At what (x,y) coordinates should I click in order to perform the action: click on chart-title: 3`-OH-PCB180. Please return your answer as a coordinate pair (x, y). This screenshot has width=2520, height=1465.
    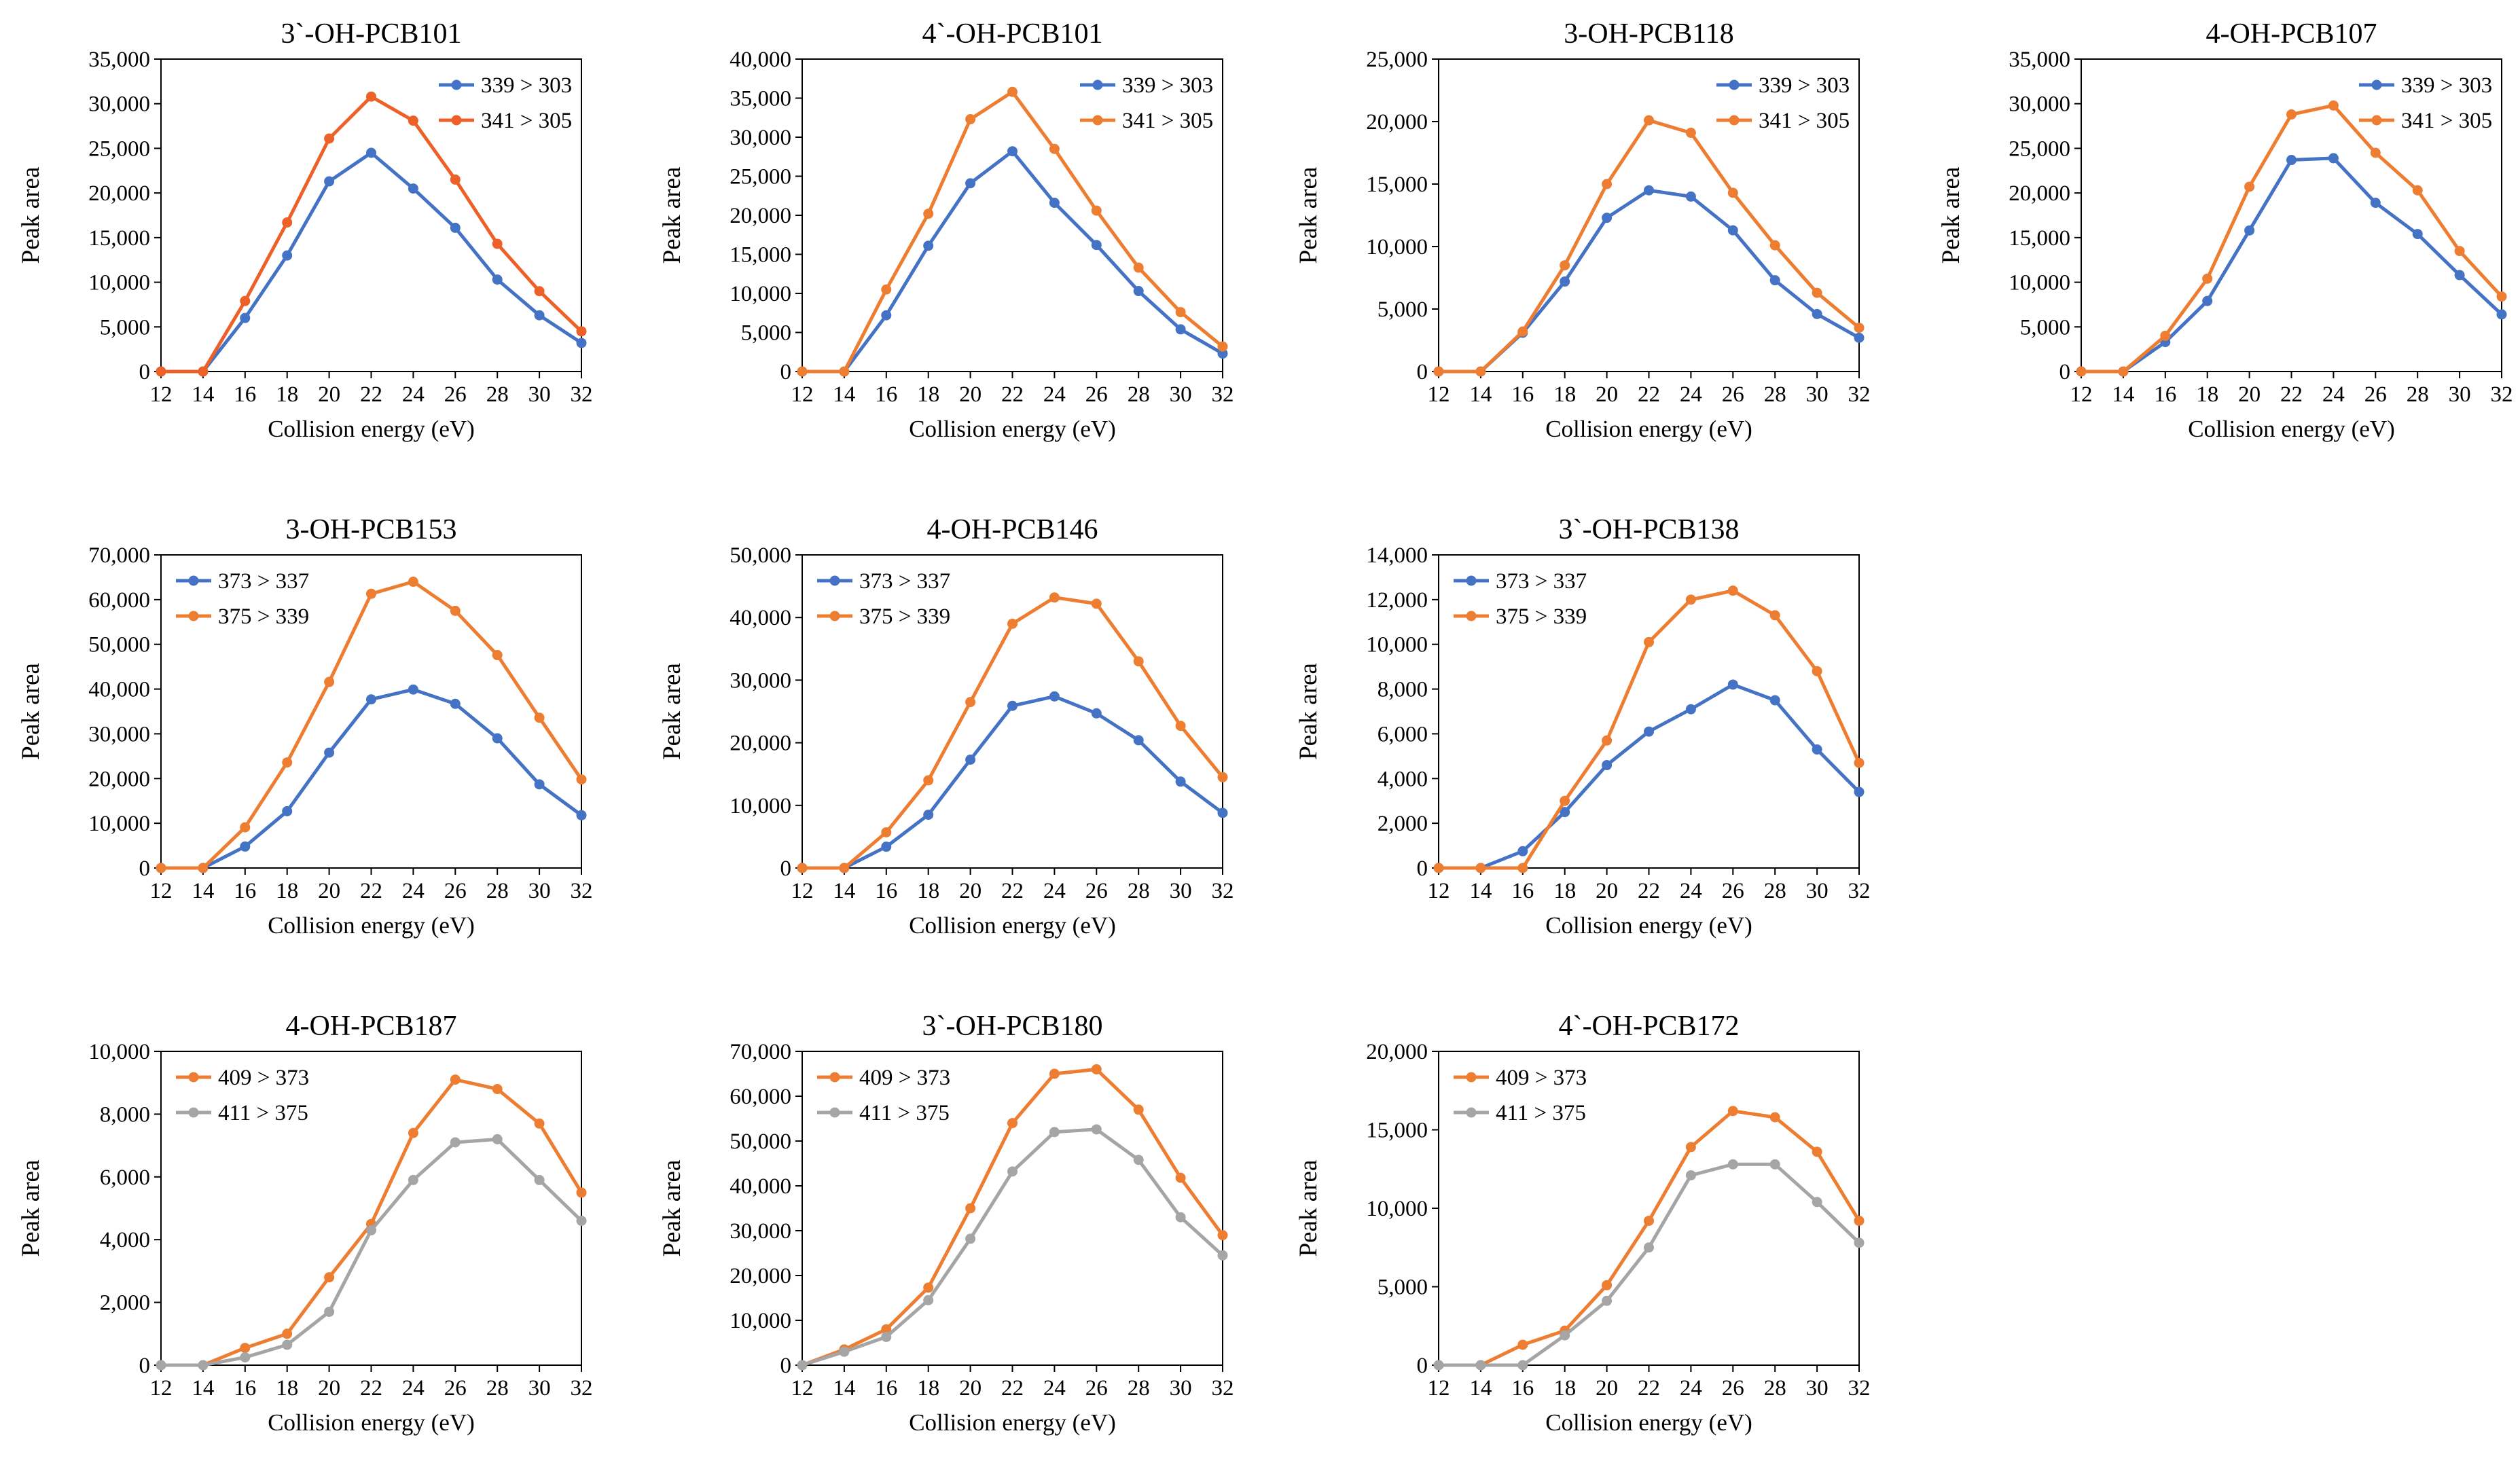
    Looking at the image, I should click on (1012, 1026).